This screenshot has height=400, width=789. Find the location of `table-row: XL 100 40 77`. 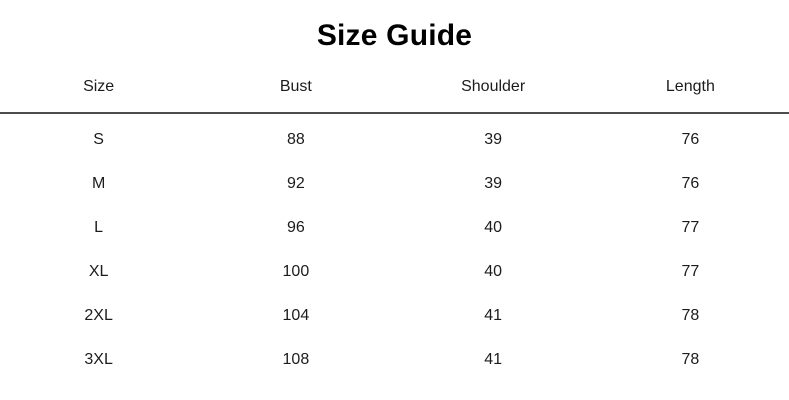

table-row: XL 100 40 77 is located at coordinates (394, 272).